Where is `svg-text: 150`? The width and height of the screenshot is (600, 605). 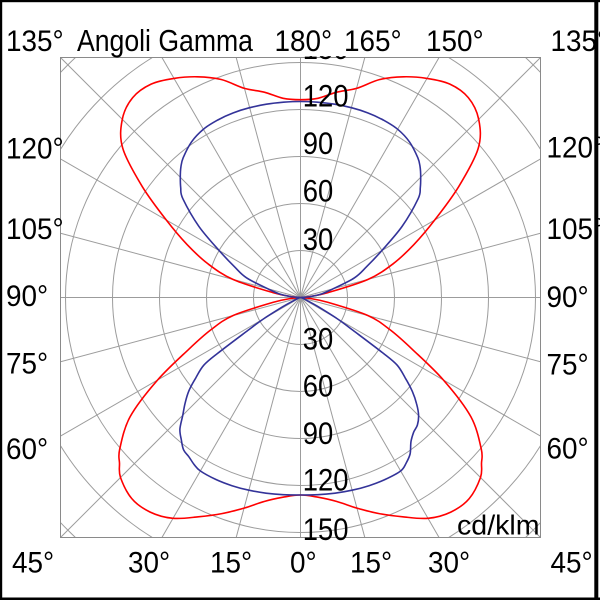 svg-text: 150 is located at coordinates (326, 529).